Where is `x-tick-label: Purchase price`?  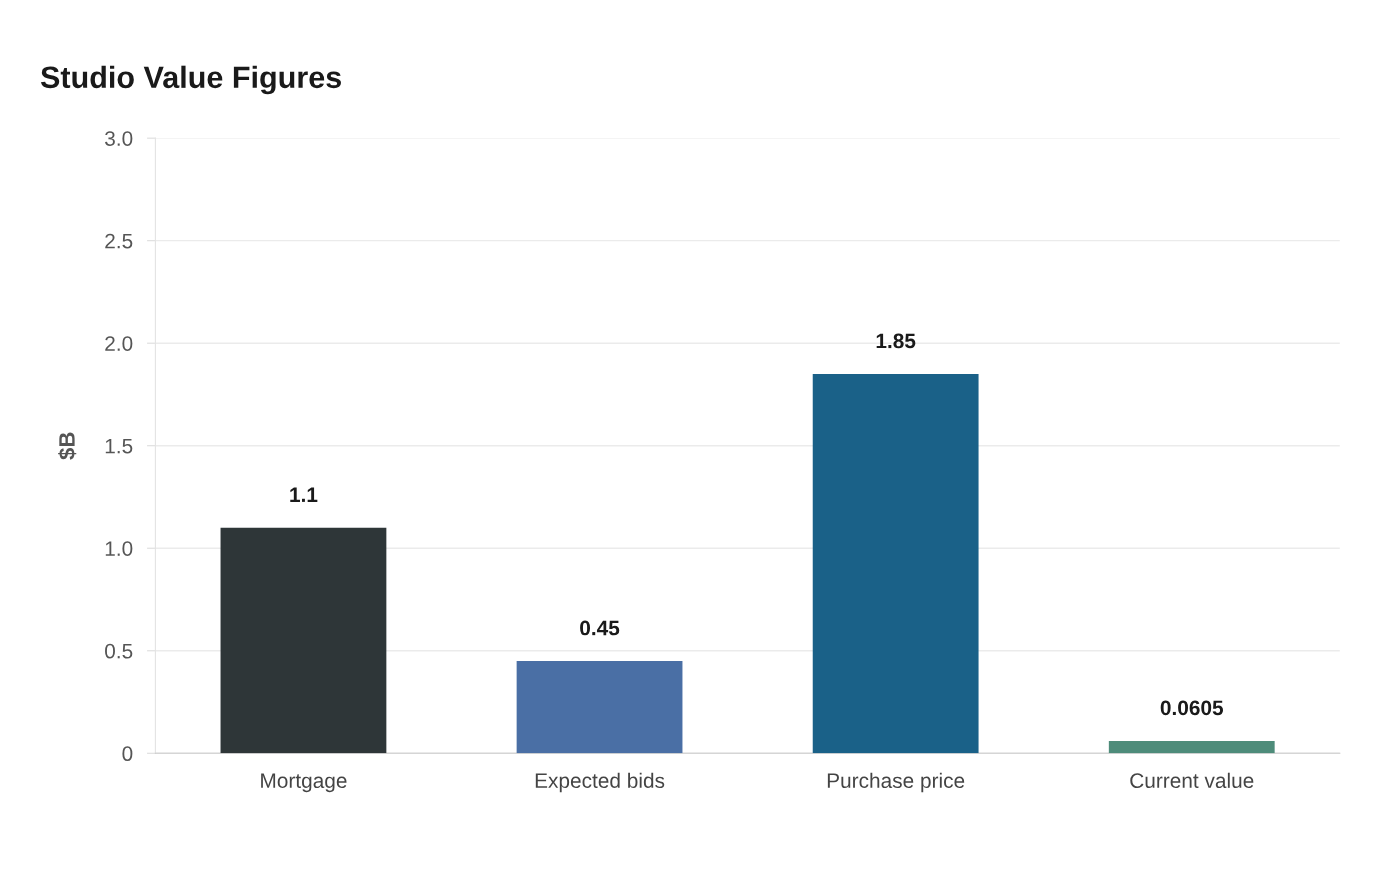 x-tick-label: Purchase price is located at coordinates (896, 782).